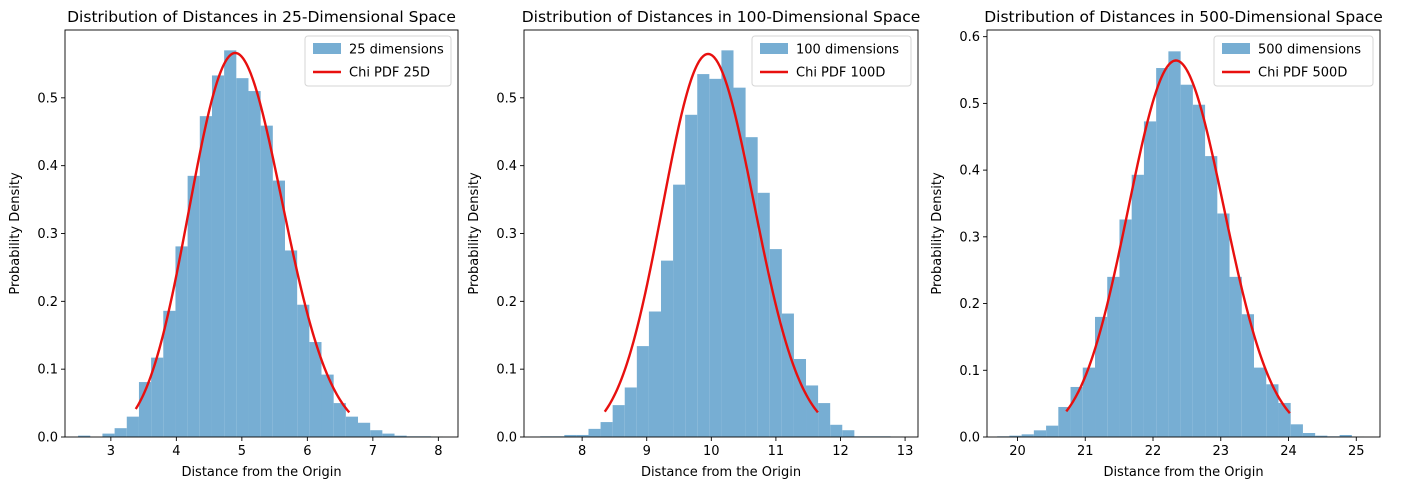 This screenshot has height=490, width=1407. Describe the element at coordinates (969, 37) in the screenshot. I see `y-tick-label: 0.6` at that location.